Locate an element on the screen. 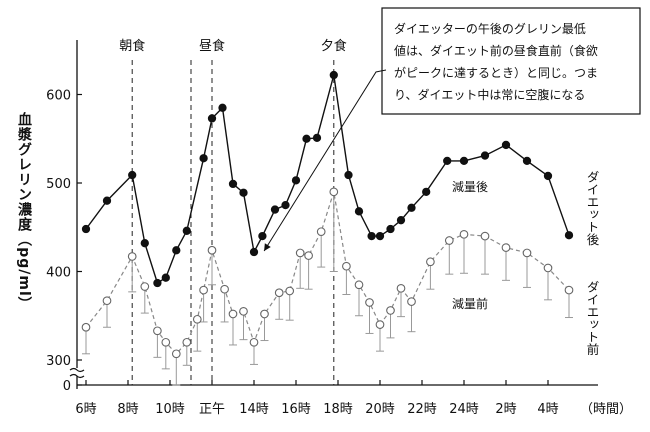  y-tick-label: 0 is located at coordinates (67, 386).